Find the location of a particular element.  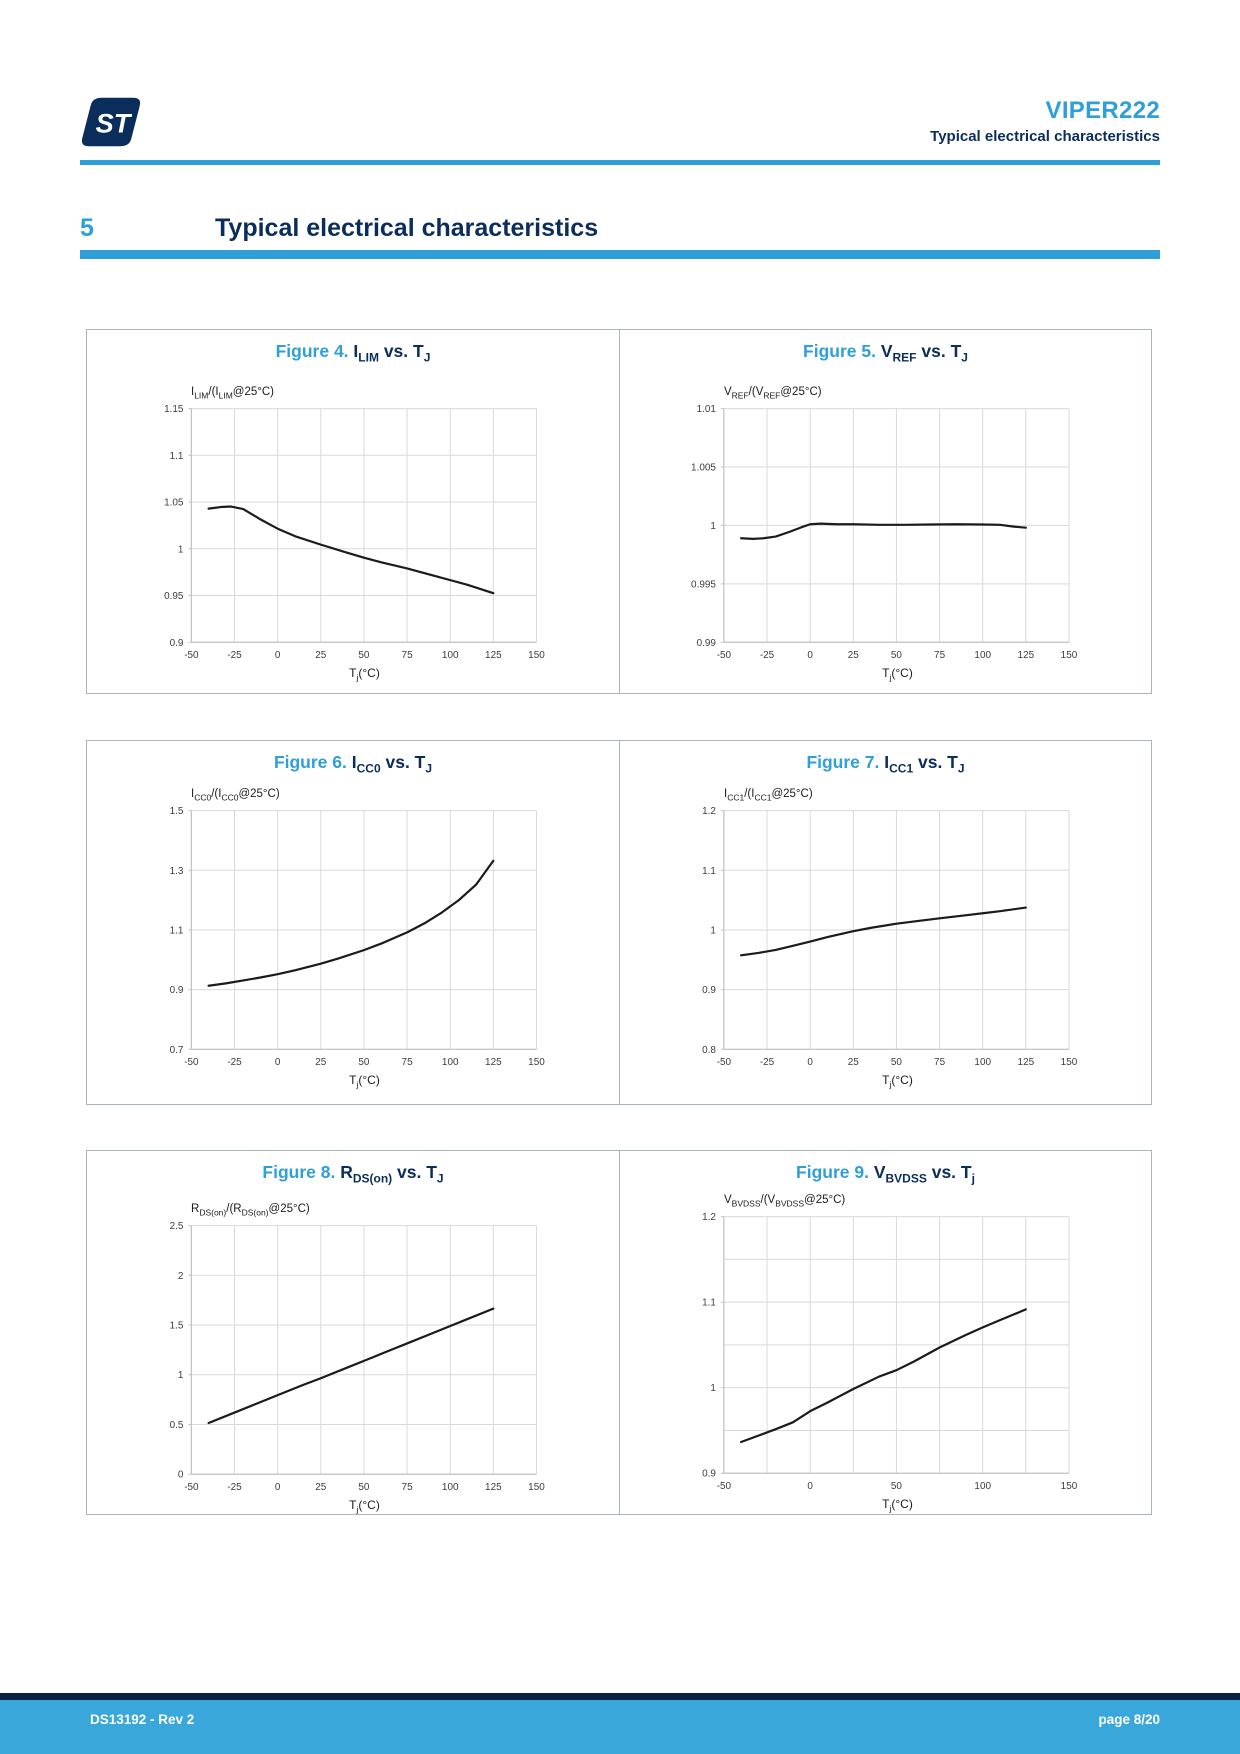

section-title: Typical electrical characteristics is located at coordinates (407, 228).